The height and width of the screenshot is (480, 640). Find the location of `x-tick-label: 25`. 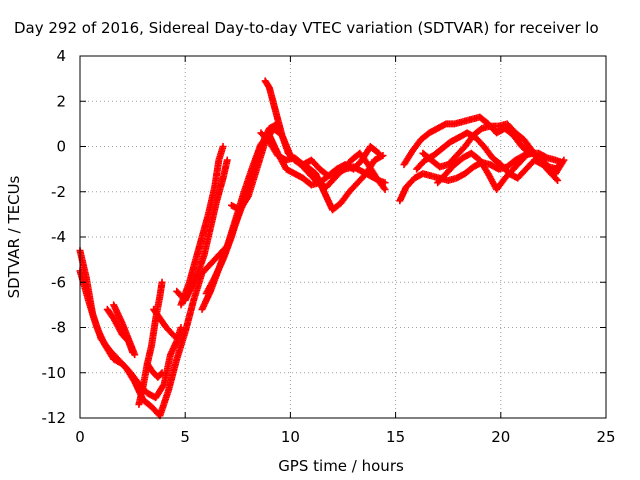

x-tick-label: 25 is located at coordinates (605, 437).